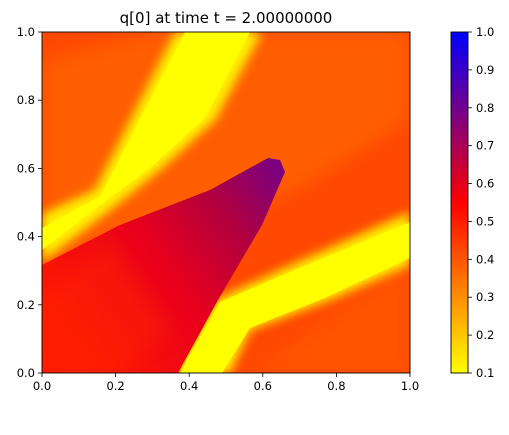  What do you see at coordinates (485, 184) in the screenshot?
I see `colorbar-tick-label: 0.6` at bounding box center [485, 184].